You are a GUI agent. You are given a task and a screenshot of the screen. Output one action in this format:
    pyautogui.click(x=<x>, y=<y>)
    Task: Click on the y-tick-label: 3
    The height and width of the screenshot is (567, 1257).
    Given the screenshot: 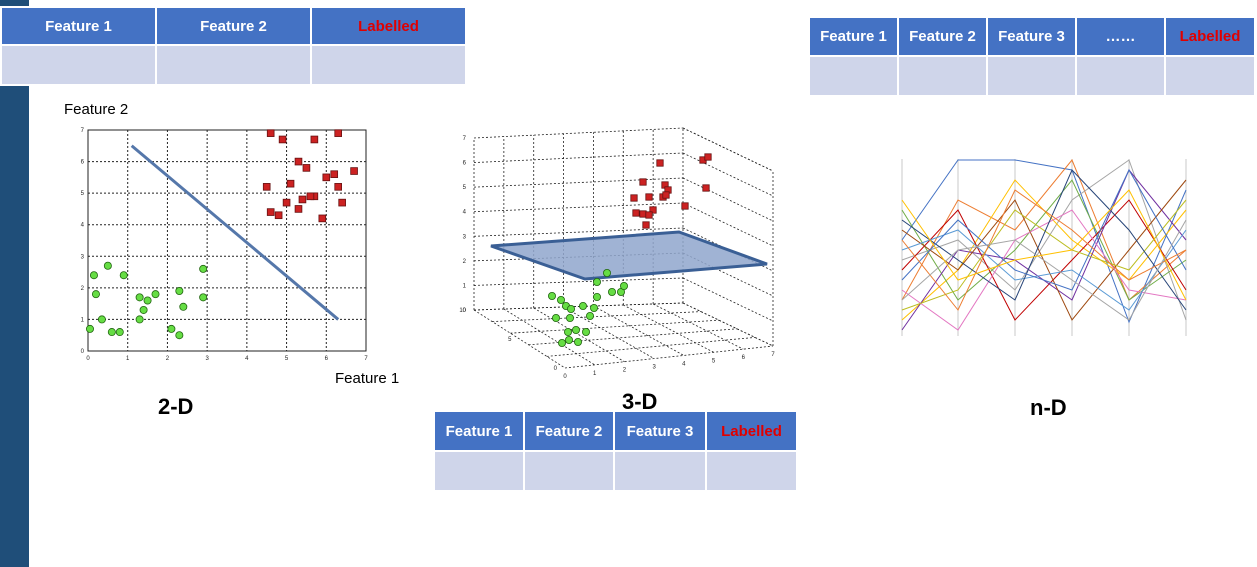 What is the action you would take?
    pyautogui.click(x=83, y=257)
    